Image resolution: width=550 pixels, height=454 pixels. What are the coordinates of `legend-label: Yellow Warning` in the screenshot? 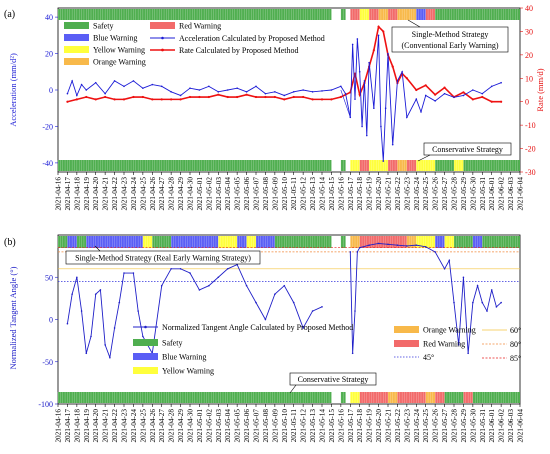 It's located at (119, 50).